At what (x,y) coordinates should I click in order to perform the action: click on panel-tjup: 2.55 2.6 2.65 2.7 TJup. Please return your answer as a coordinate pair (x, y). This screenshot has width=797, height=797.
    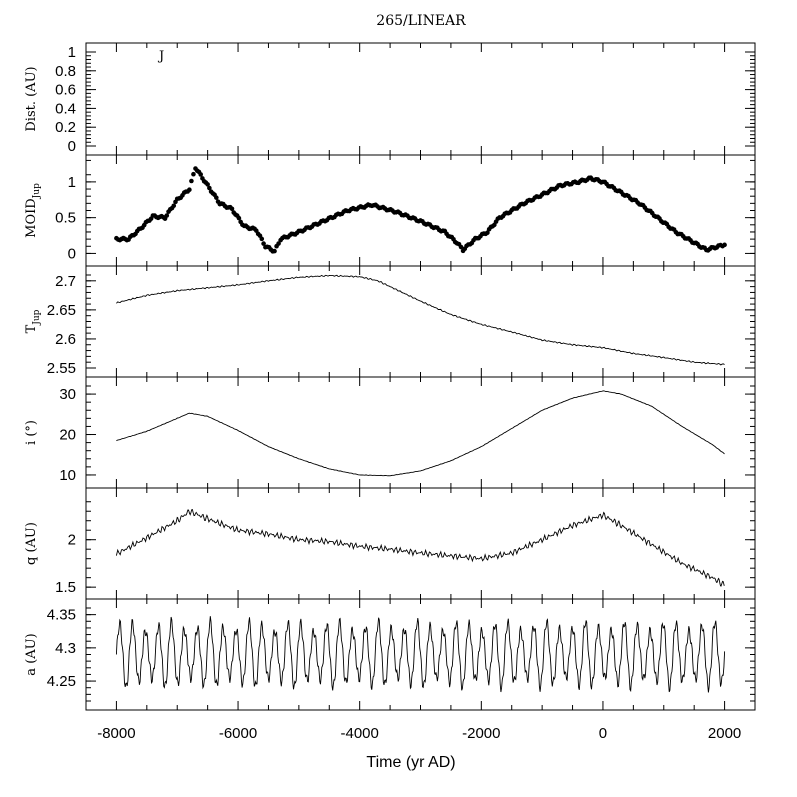
    Looking at the image, I should click on (389, 321).